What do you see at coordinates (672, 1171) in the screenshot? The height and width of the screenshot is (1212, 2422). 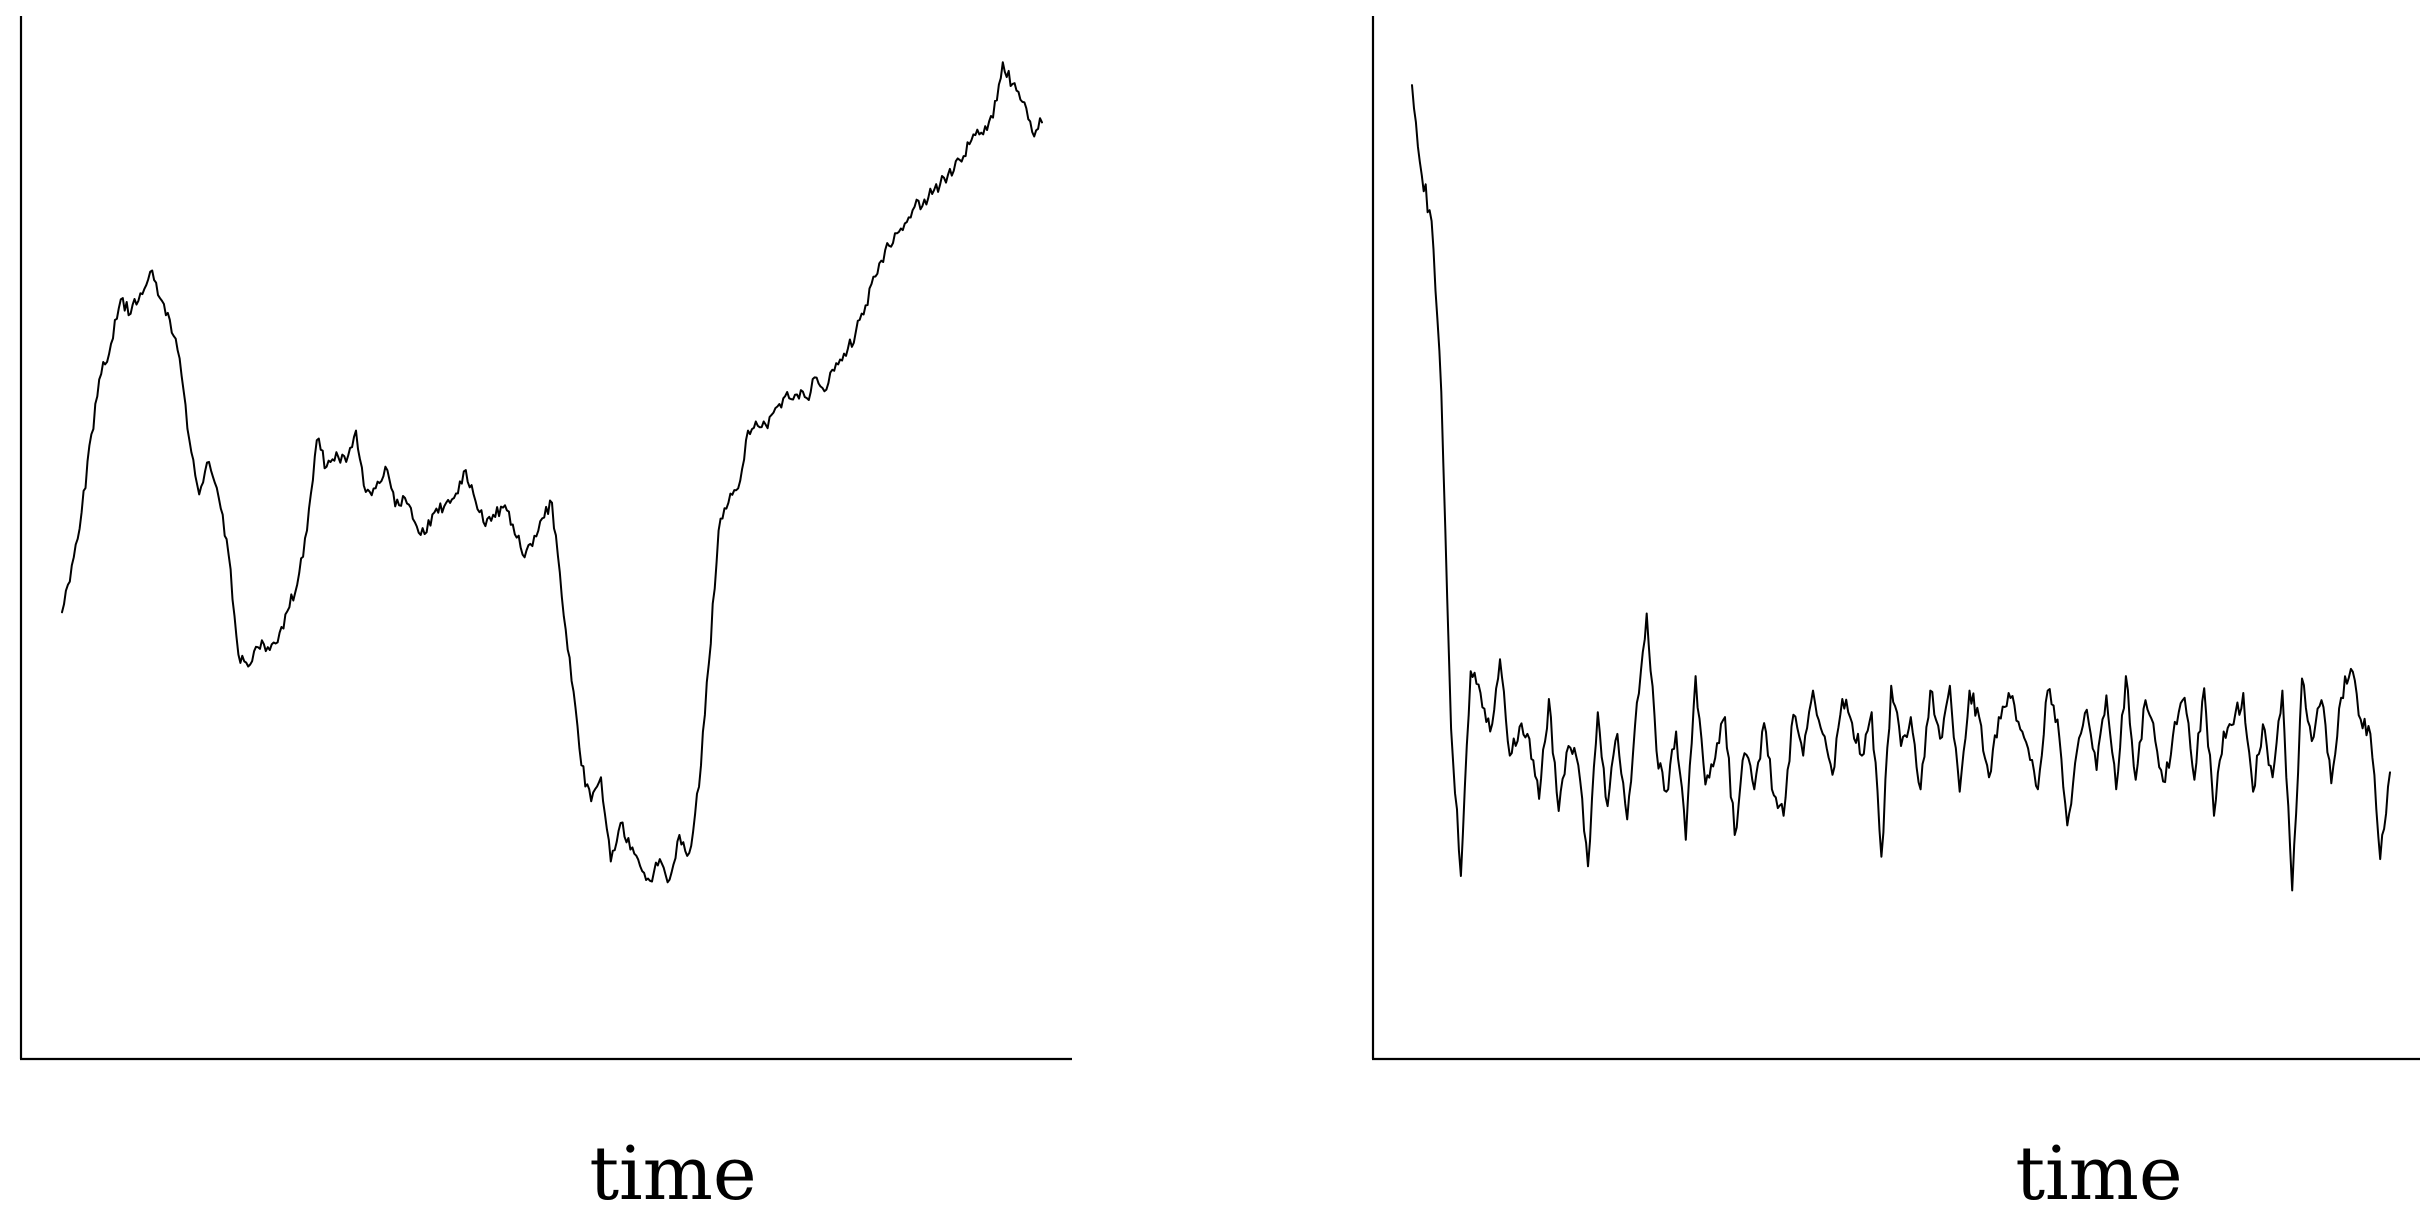 I see `left-panel-x-axis-label: time` at bounding box center [672, 1171].